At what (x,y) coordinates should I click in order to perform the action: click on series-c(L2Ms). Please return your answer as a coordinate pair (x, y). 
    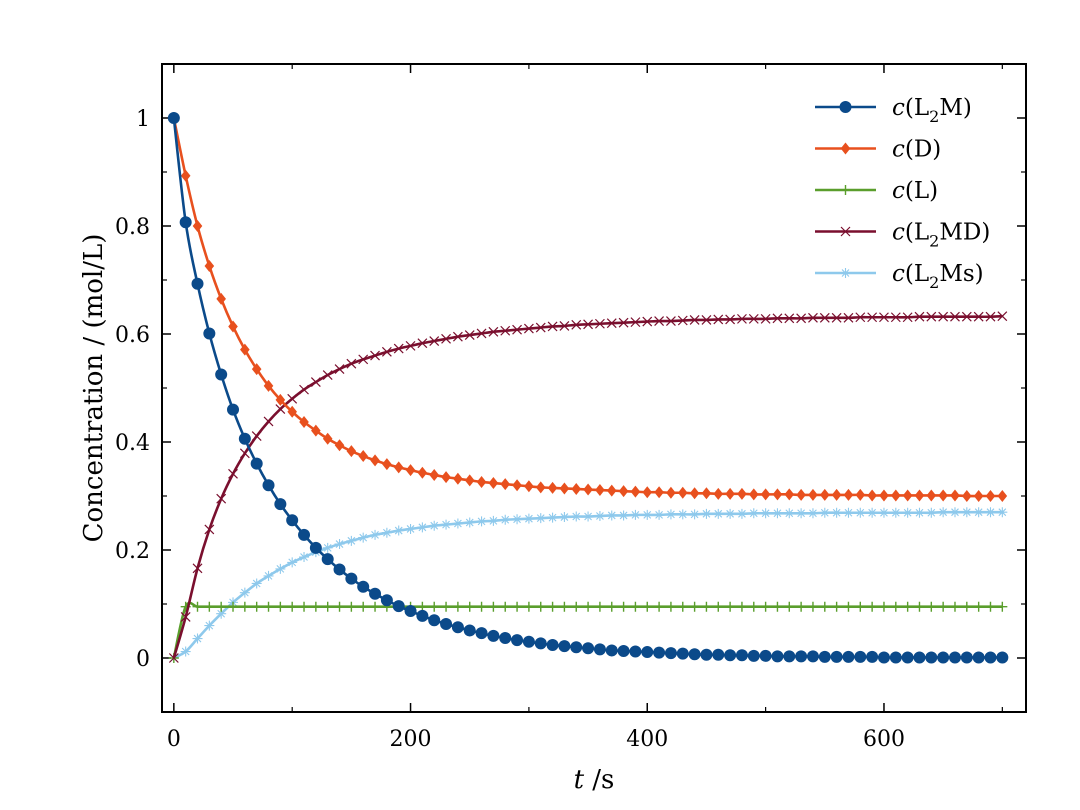
    Looking at the image, I should click on (588, 585).